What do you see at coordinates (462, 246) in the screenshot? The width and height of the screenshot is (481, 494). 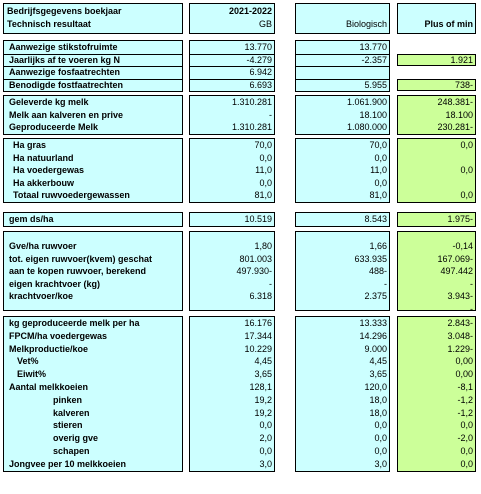 I see `row-value-diff: -0,14` at bounding box center [462, 246].